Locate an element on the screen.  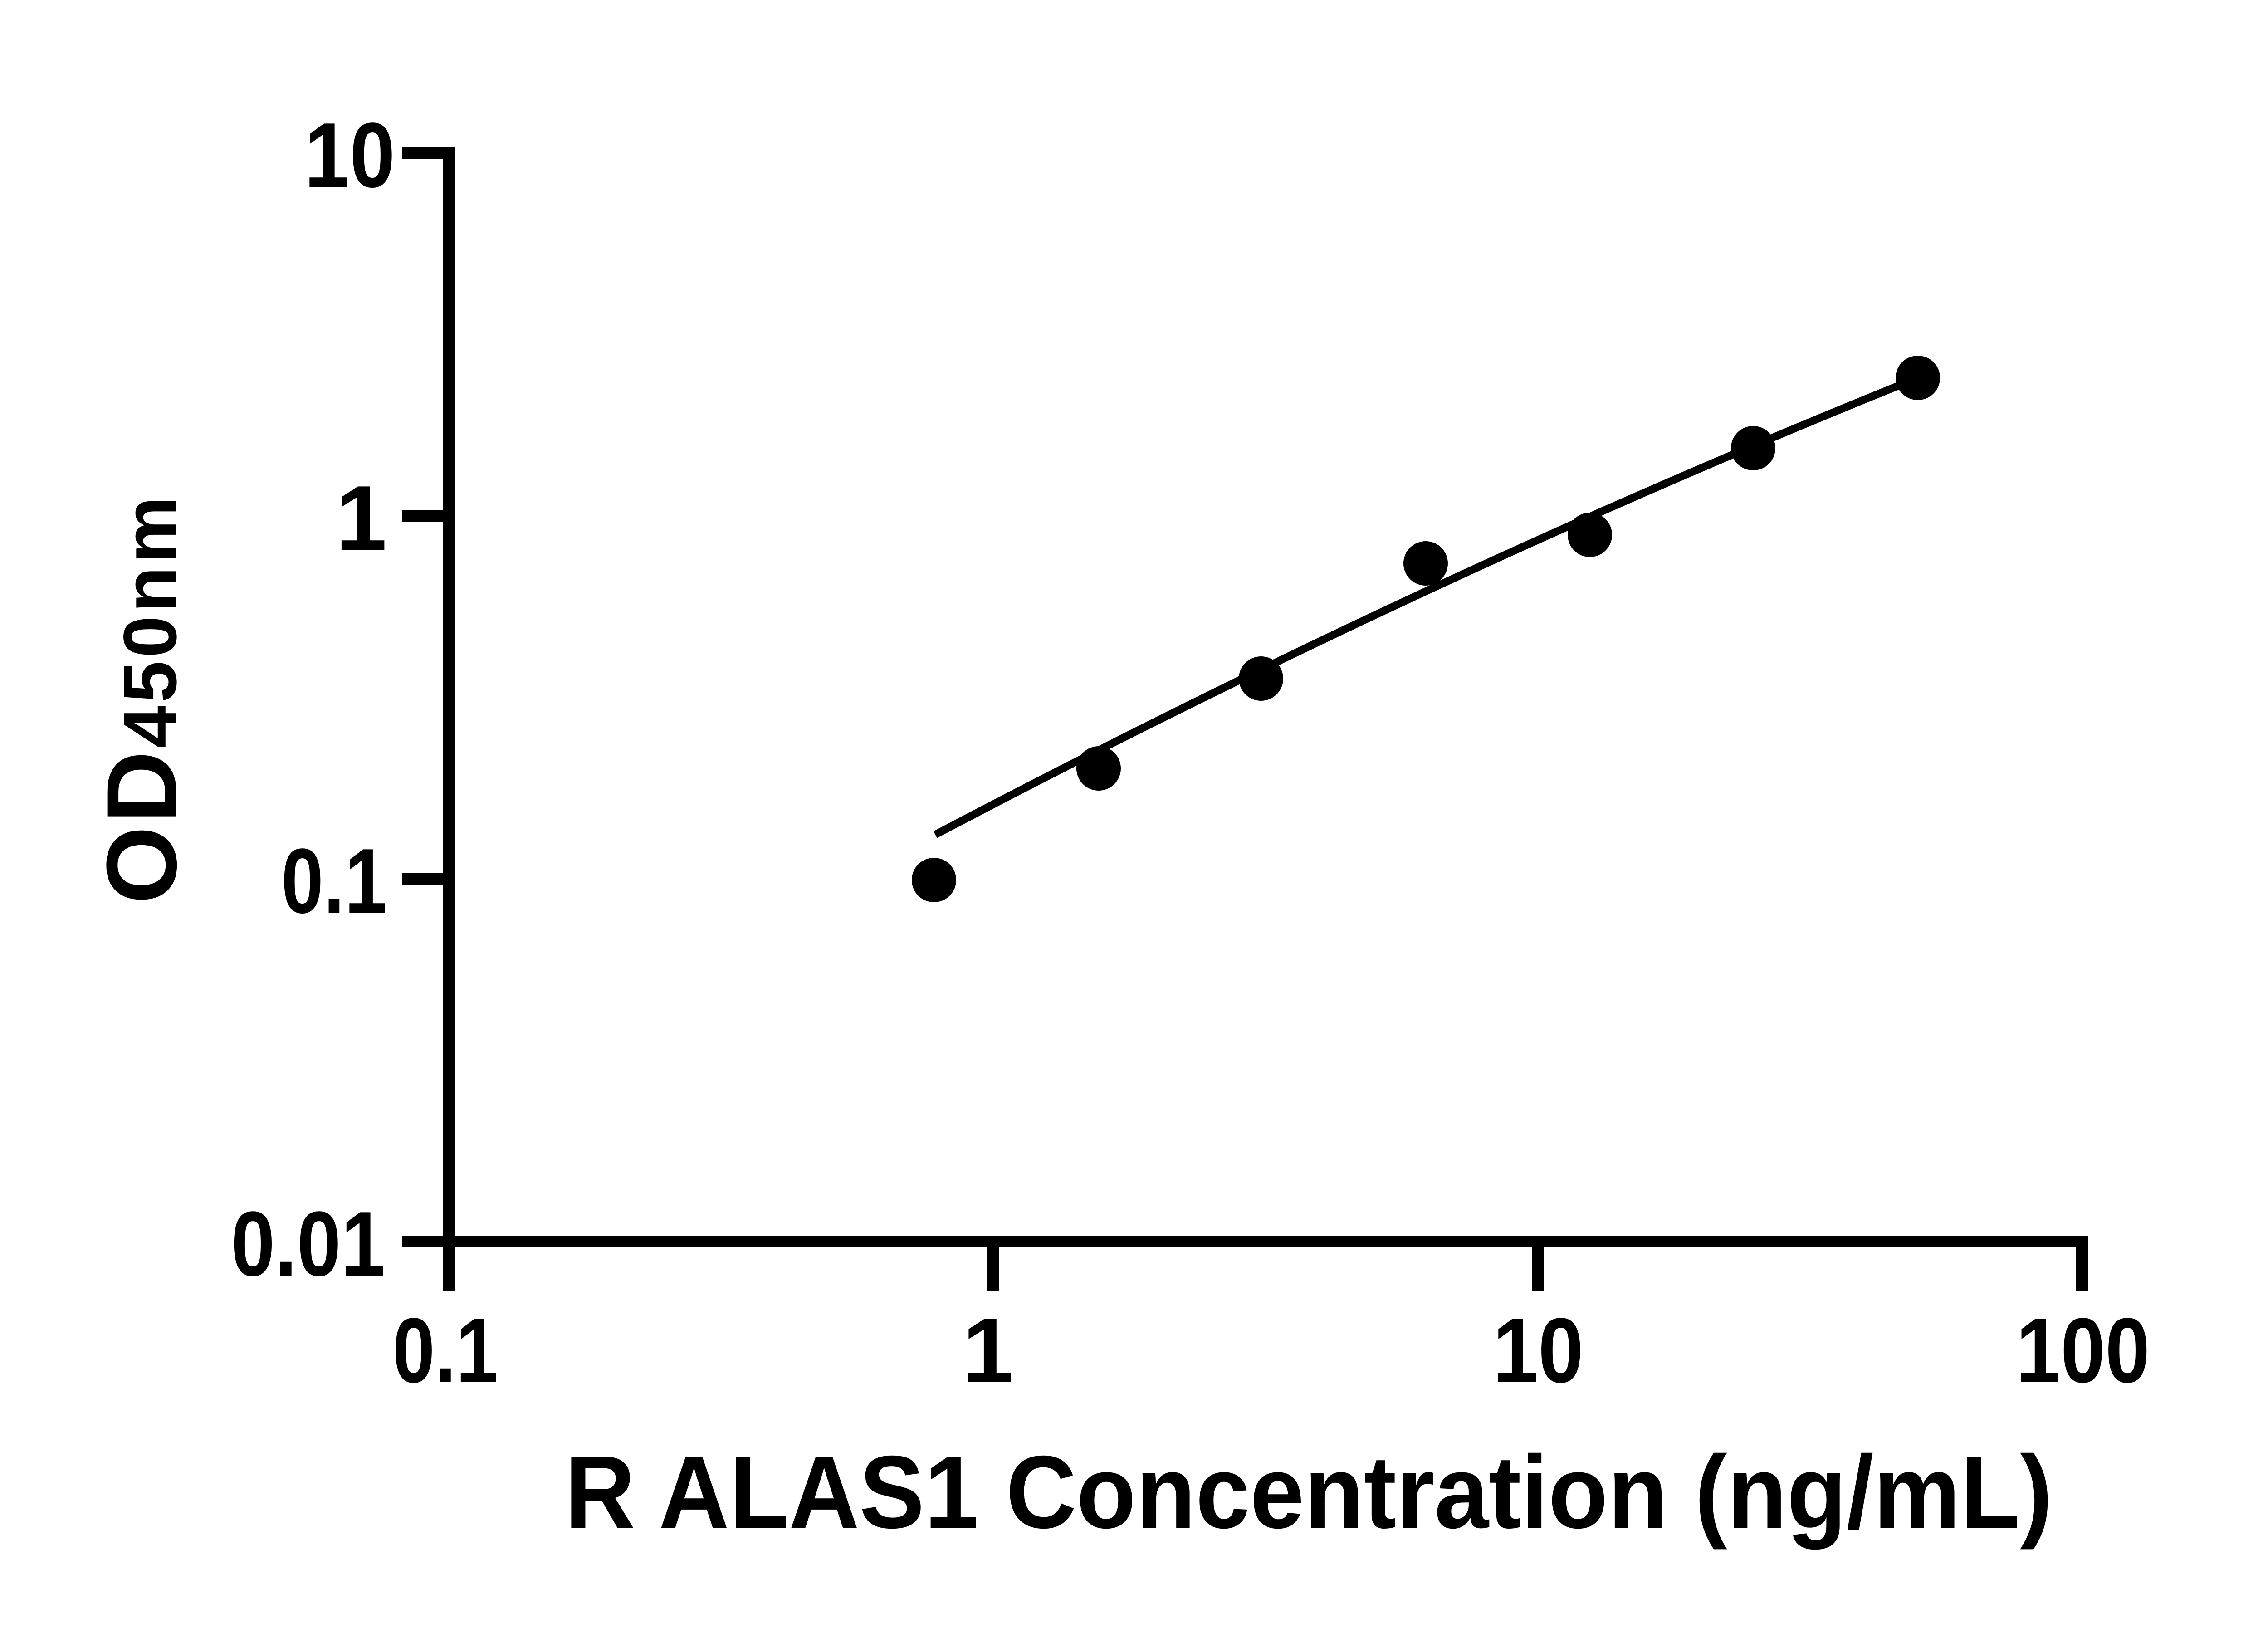
svg-text: OD450nm is located at coordinates (141, 699).